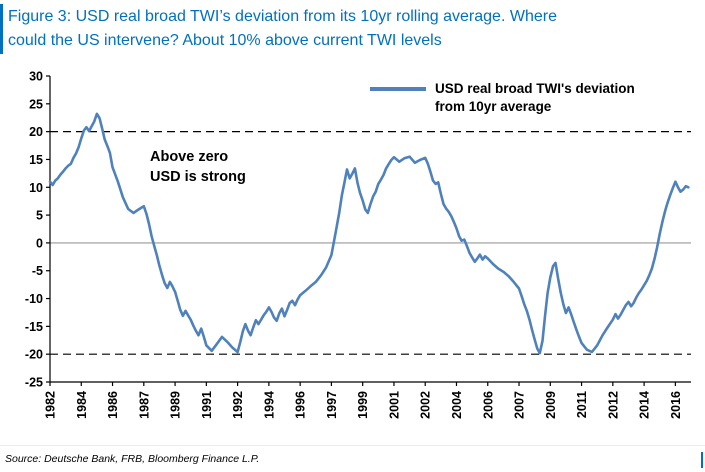 Image resolution: width=705 pixels, height=472 pixels. What do you see at coordinates (426, 405) in the screenshot?
I see `x-tick-label: 2002` at bounding box center [426, 405].